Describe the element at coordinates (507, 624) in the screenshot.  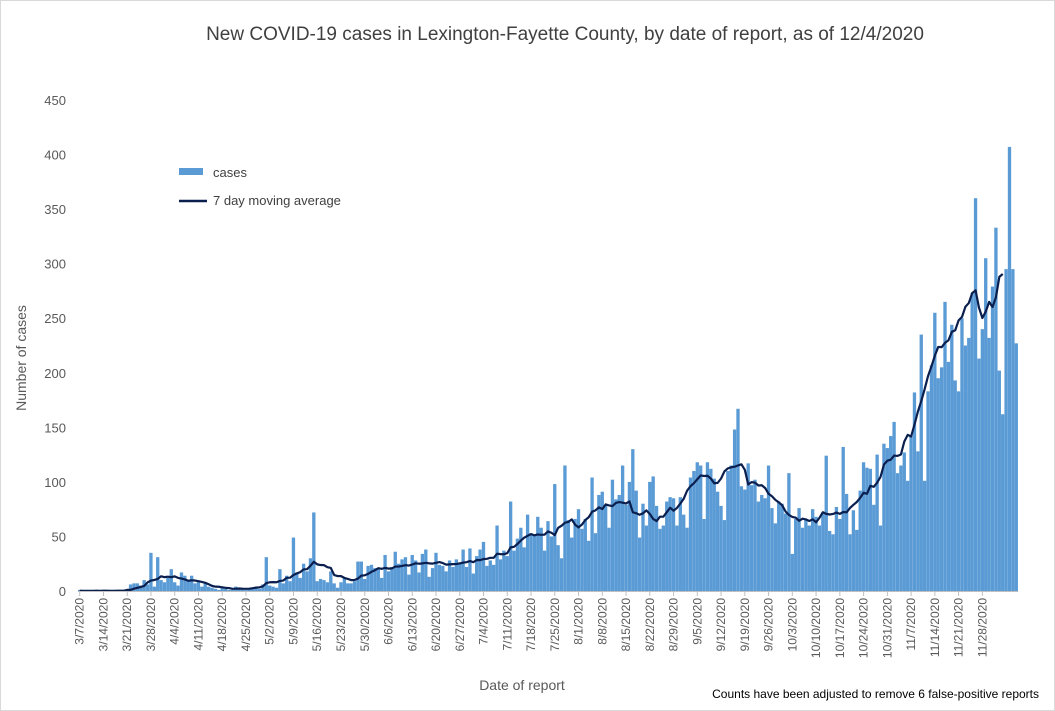
I see `x-tick-label: 7/11/2020` at that location.